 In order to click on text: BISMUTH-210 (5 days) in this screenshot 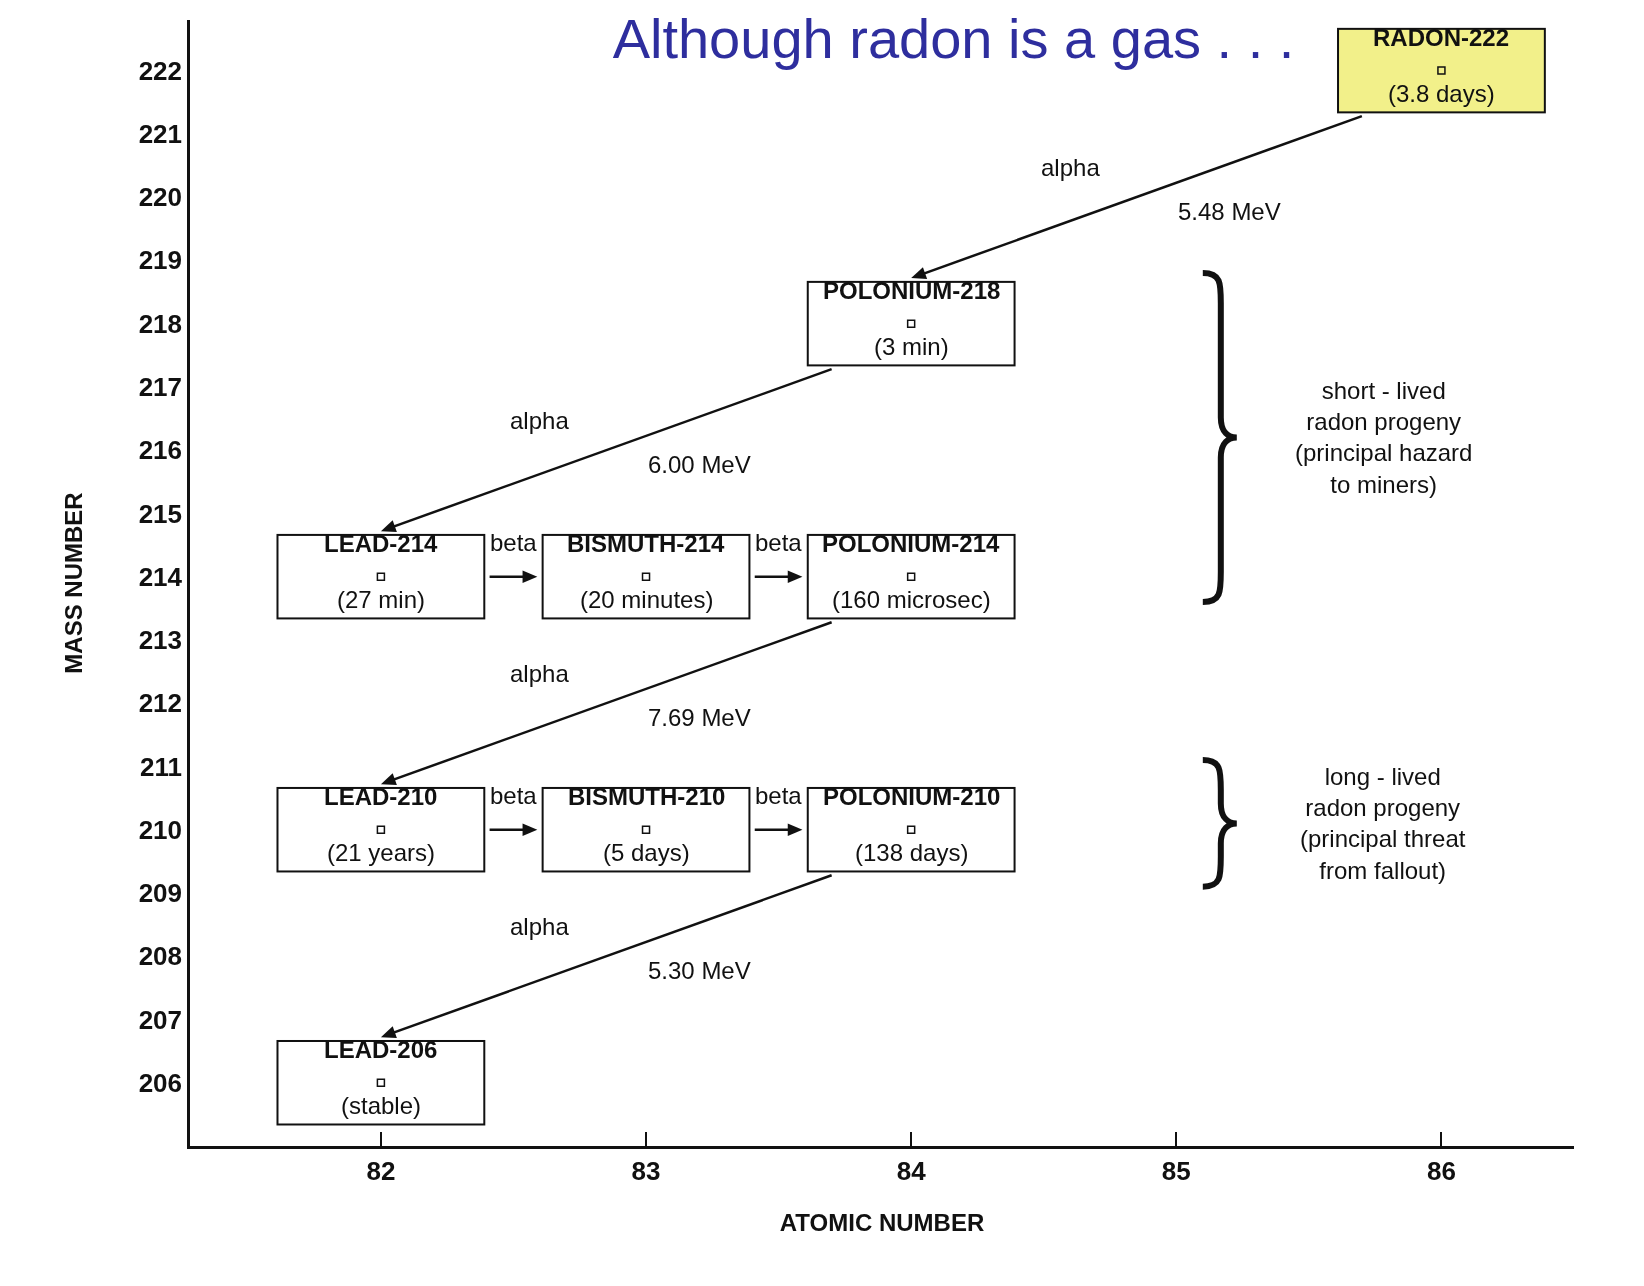, I will do `click(647, 824)`.